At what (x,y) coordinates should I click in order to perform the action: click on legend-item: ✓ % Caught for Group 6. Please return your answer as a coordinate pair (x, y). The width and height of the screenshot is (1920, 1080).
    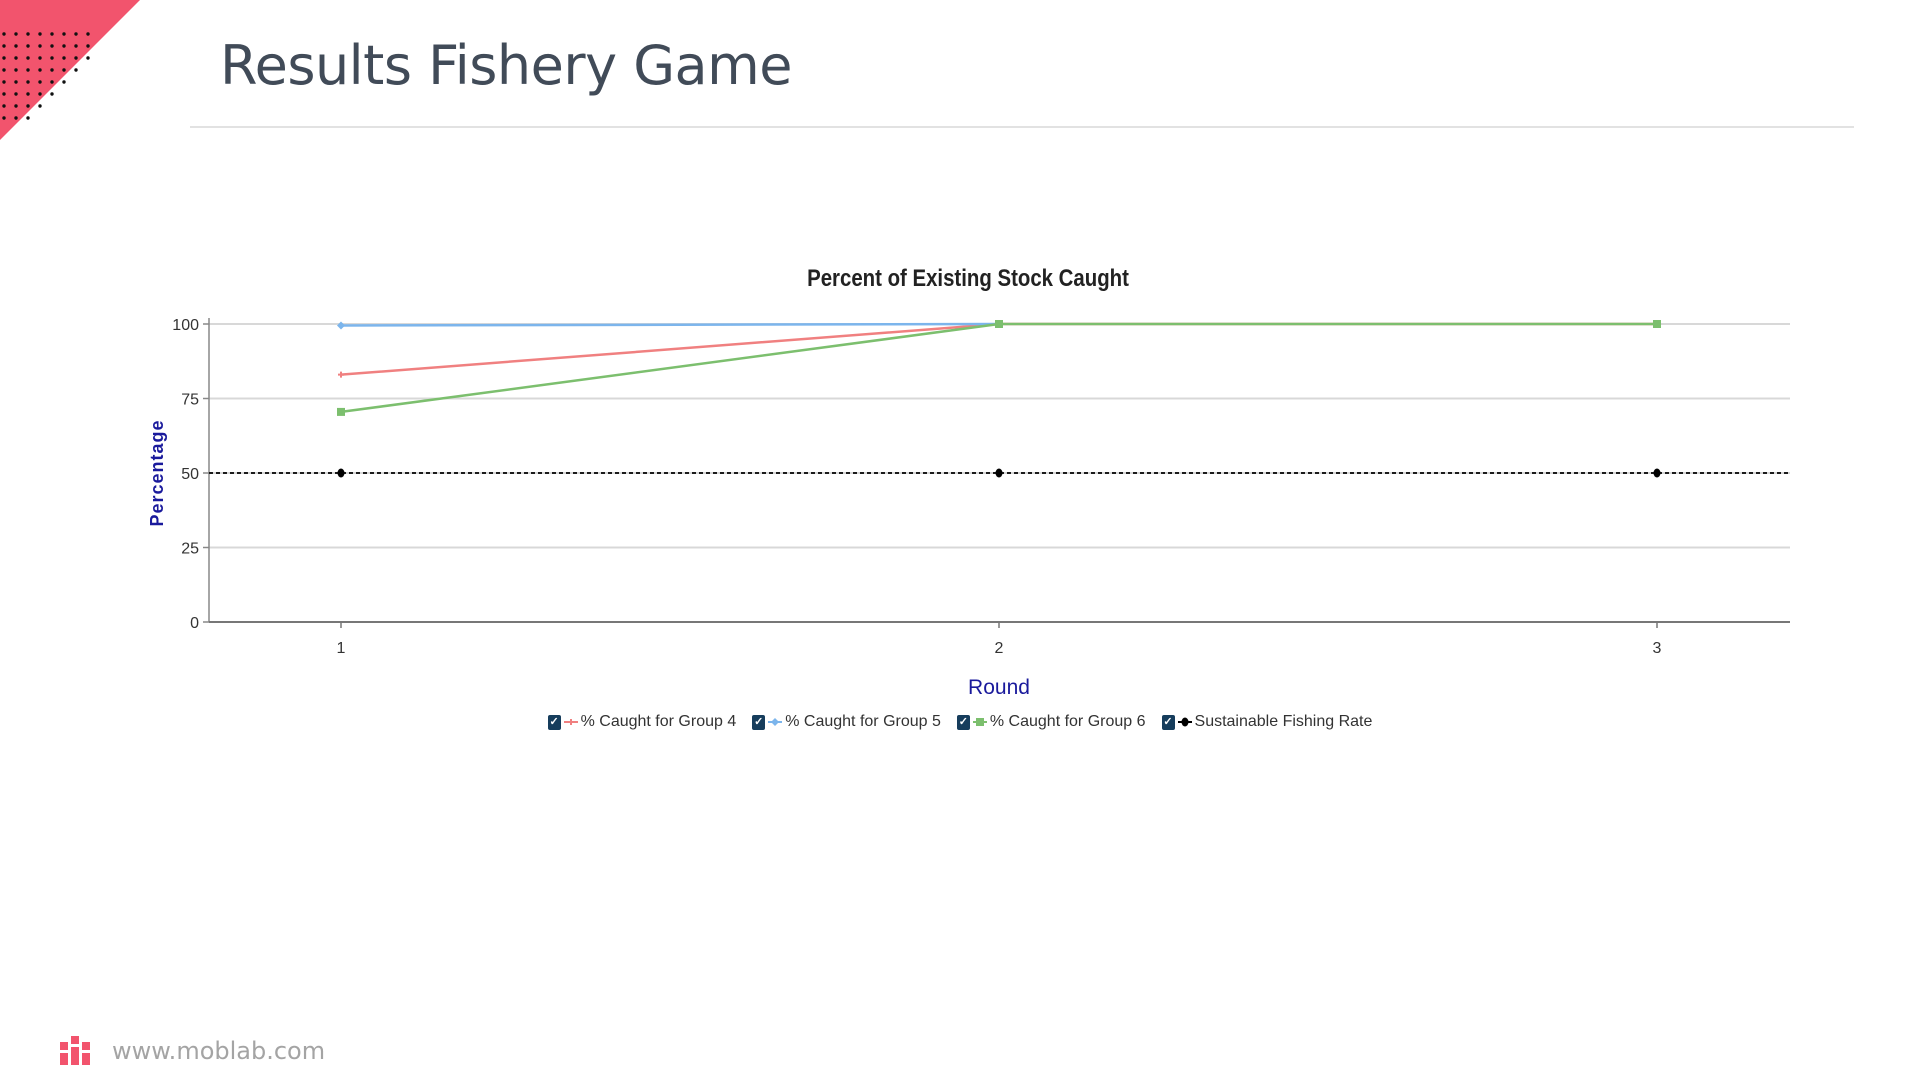
    Looking at the image, I should click on (1051, 722).